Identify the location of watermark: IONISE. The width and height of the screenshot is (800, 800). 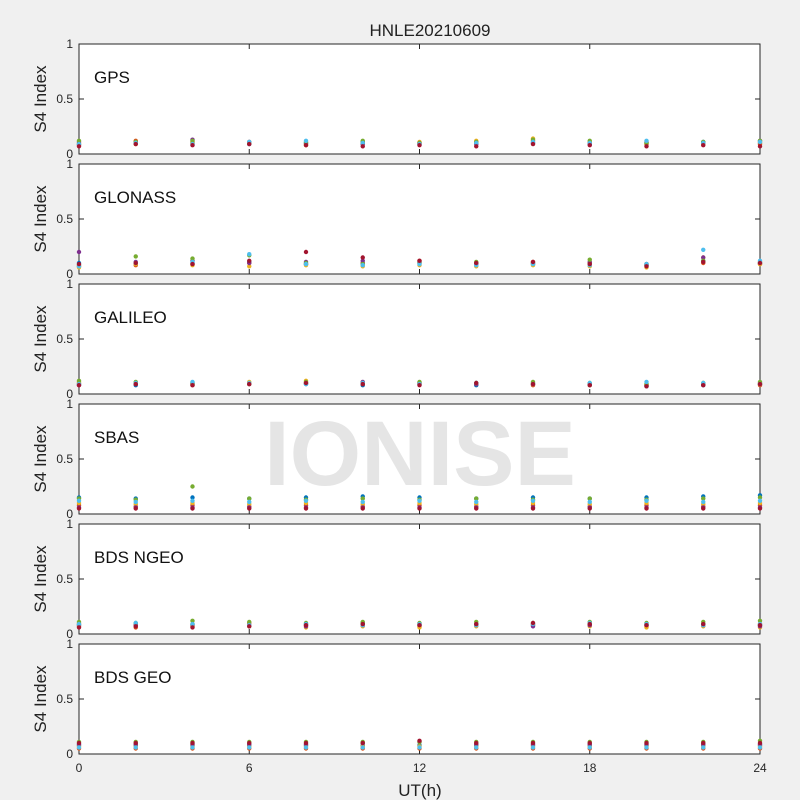
(420, 454).